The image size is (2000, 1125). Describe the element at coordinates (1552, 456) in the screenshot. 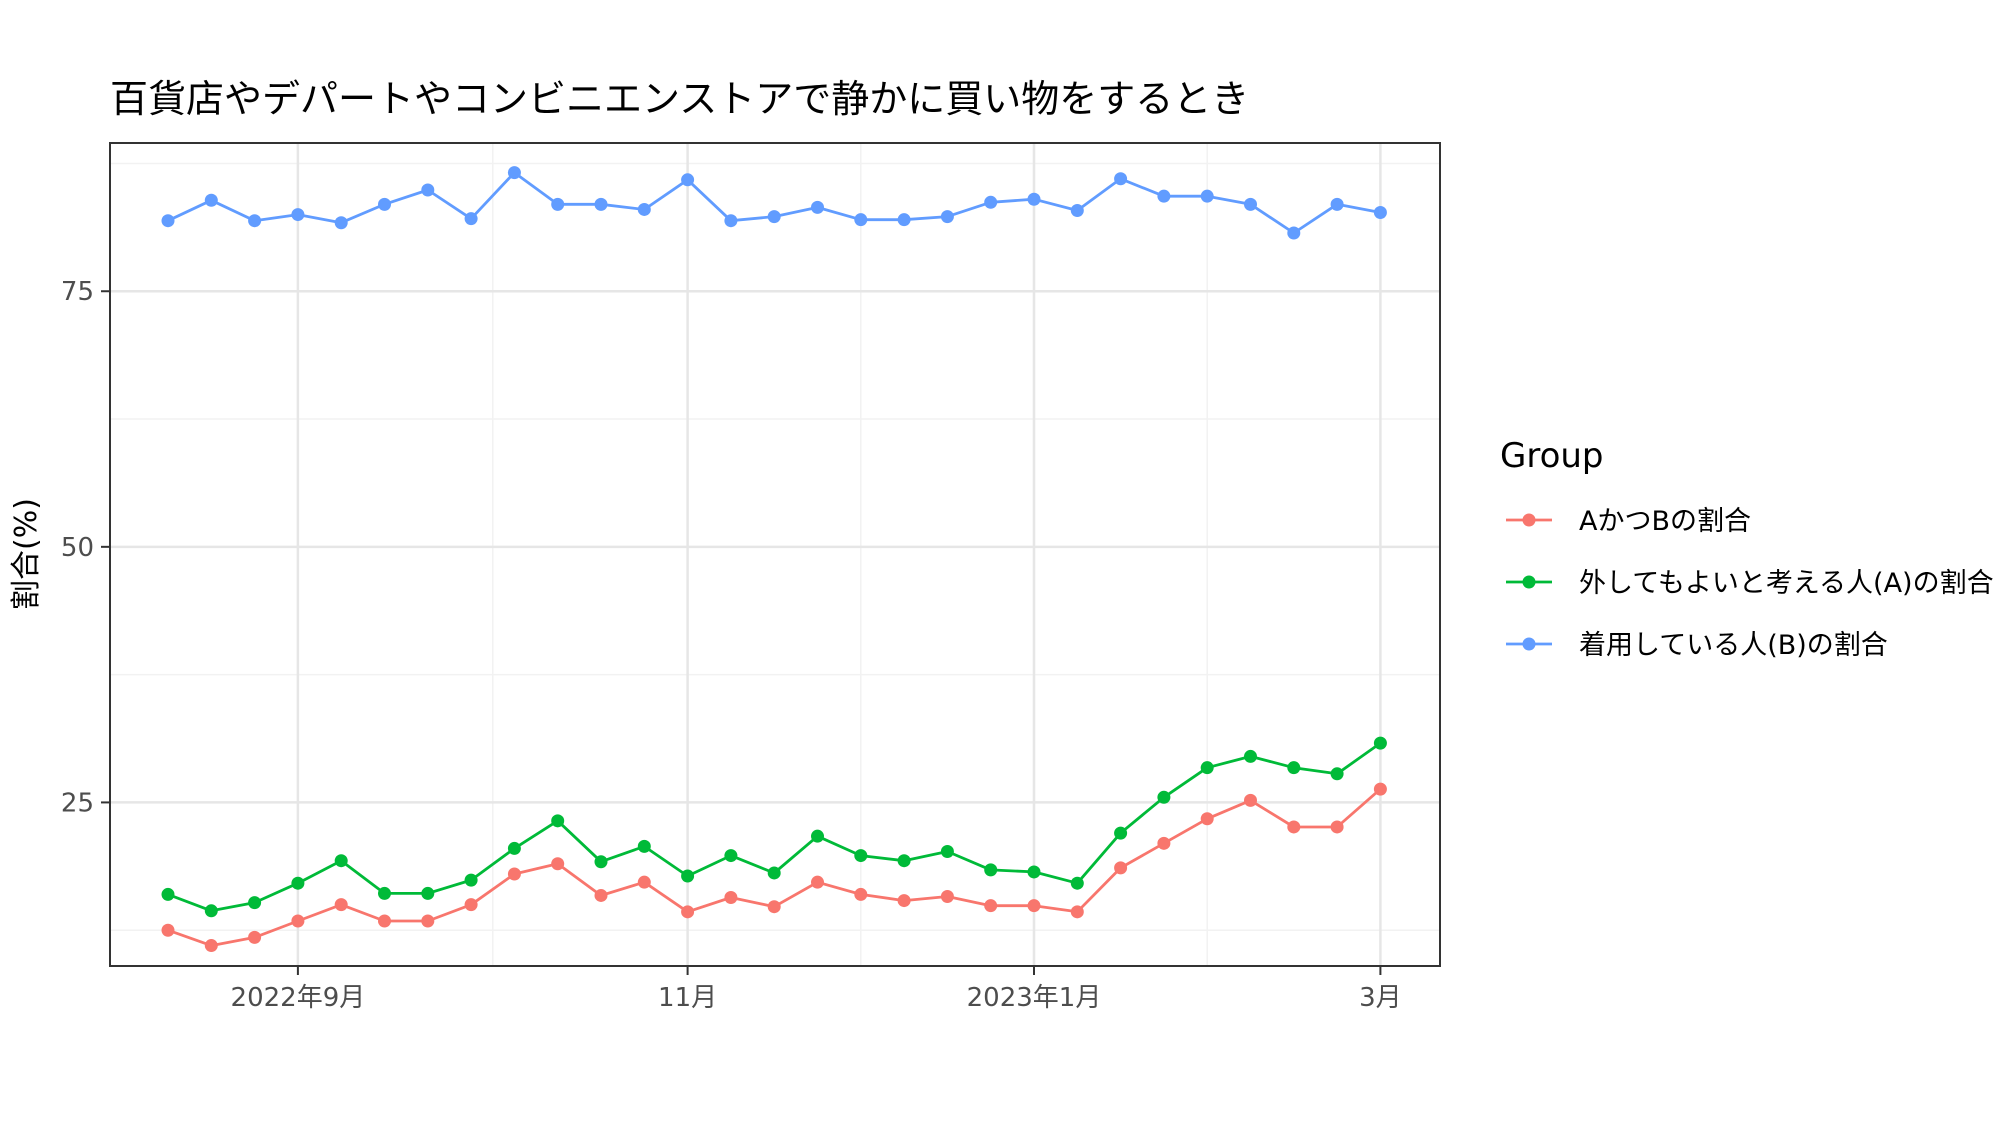

I see `legend-title: Group` at that location.